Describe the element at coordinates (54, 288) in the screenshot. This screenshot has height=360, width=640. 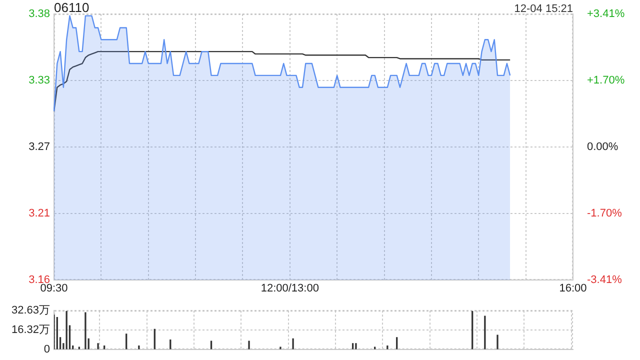
I see `x-tick-label: 09:30` at that location.